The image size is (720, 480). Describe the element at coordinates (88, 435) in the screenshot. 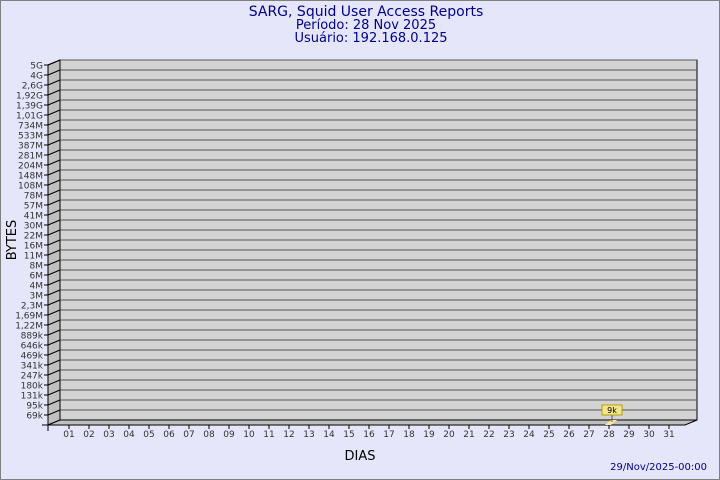

I see `x-tick-label: 02` at that location.